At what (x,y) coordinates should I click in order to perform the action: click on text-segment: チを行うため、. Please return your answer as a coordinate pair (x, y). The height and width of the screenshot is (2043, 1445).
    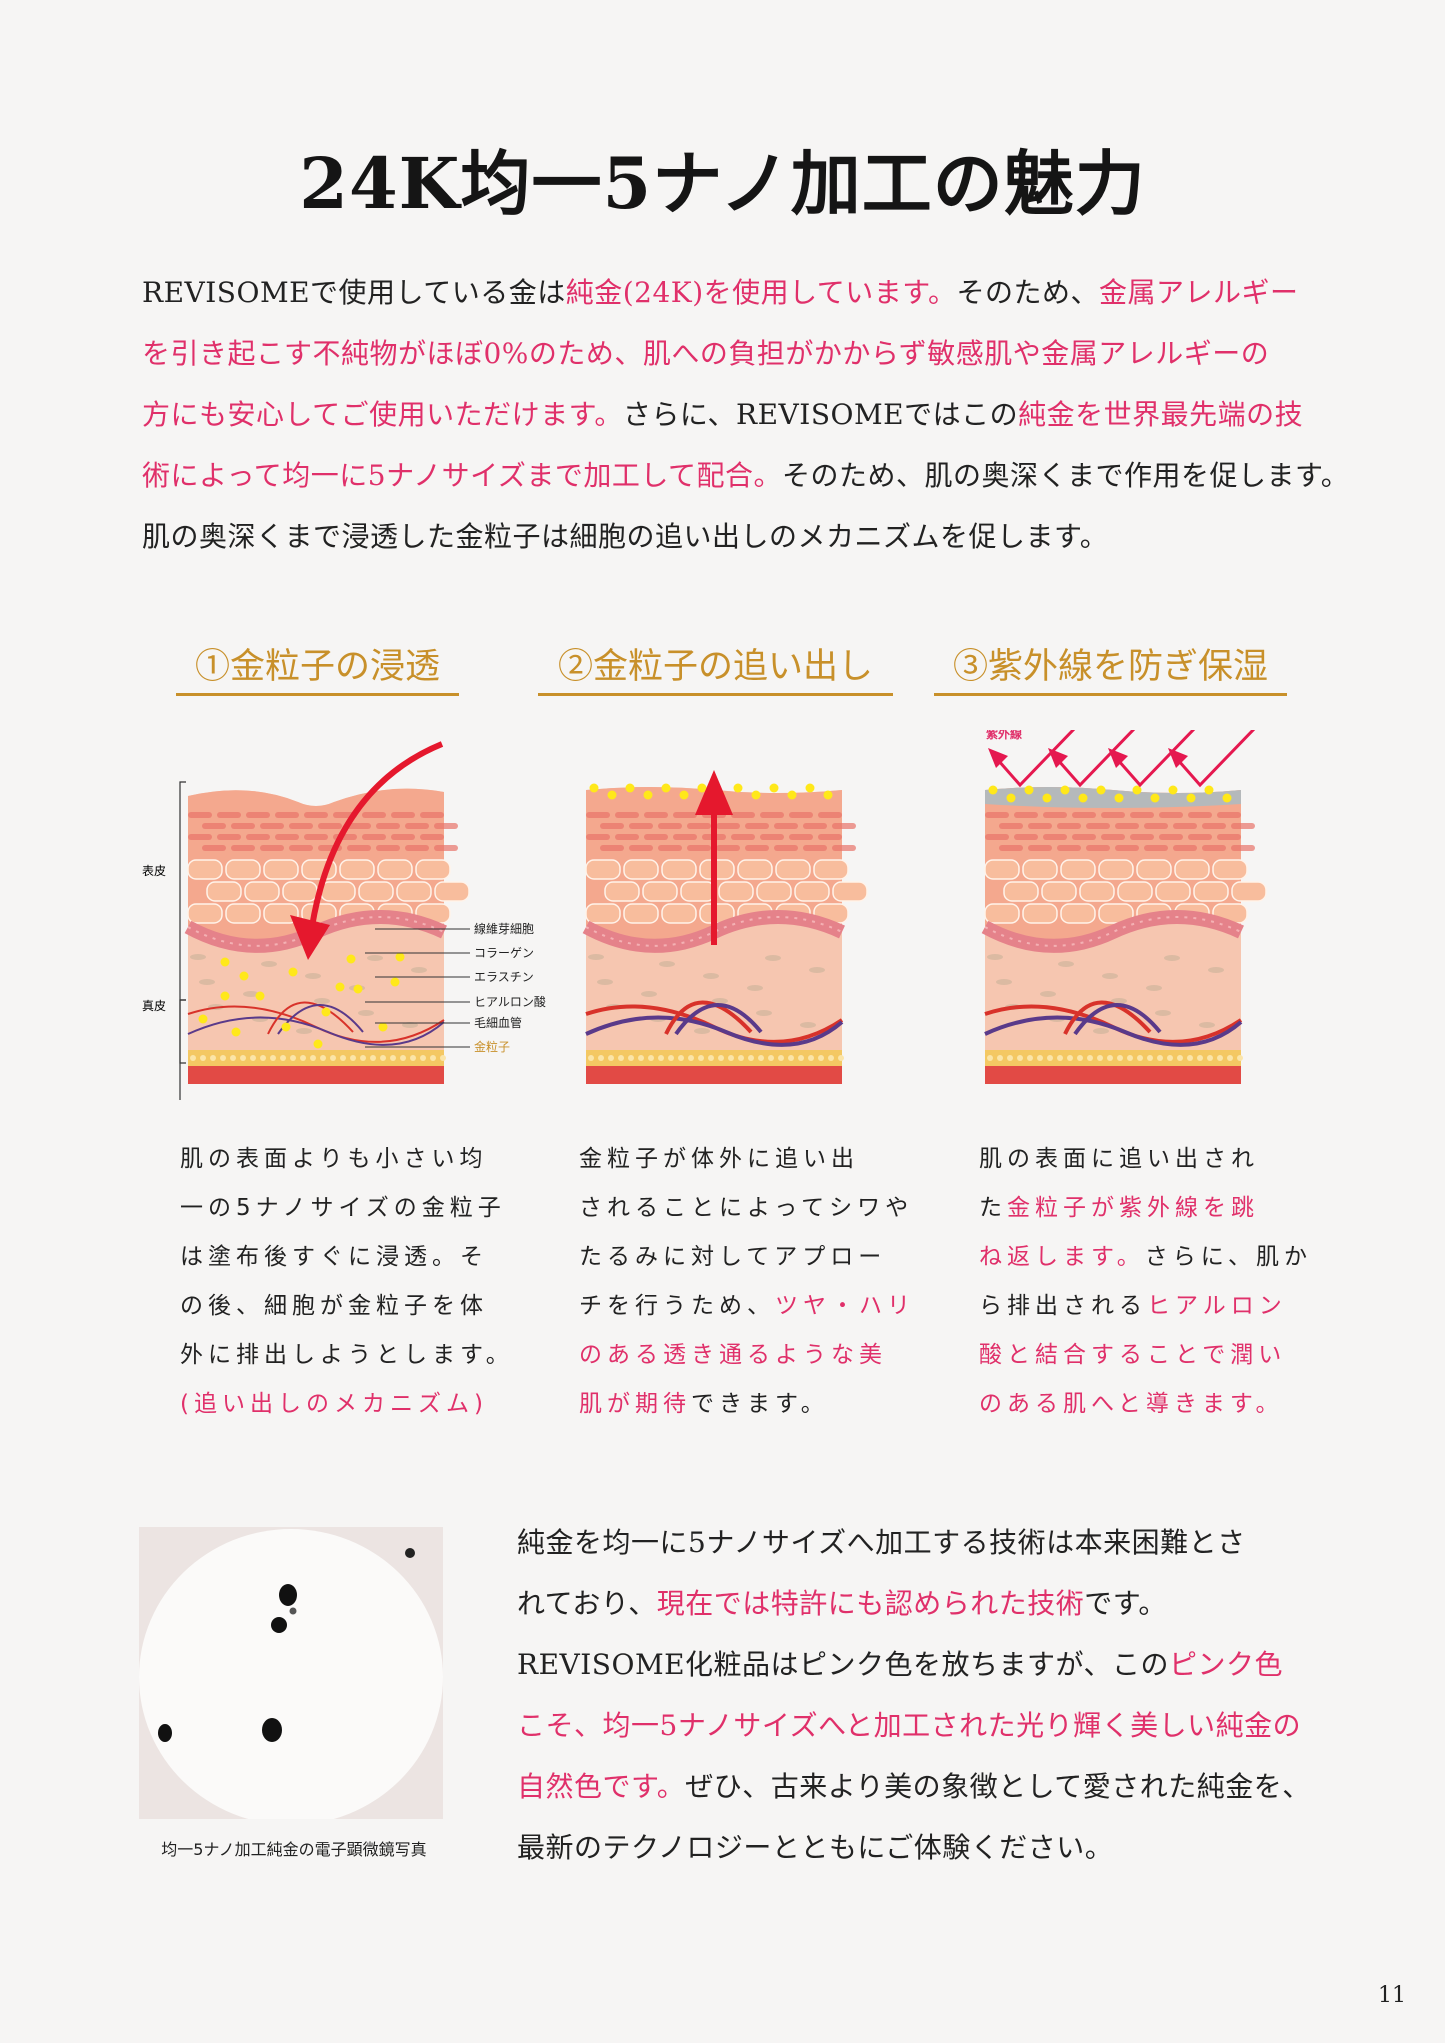
    Looking at the image, I should click on (677, 1306).